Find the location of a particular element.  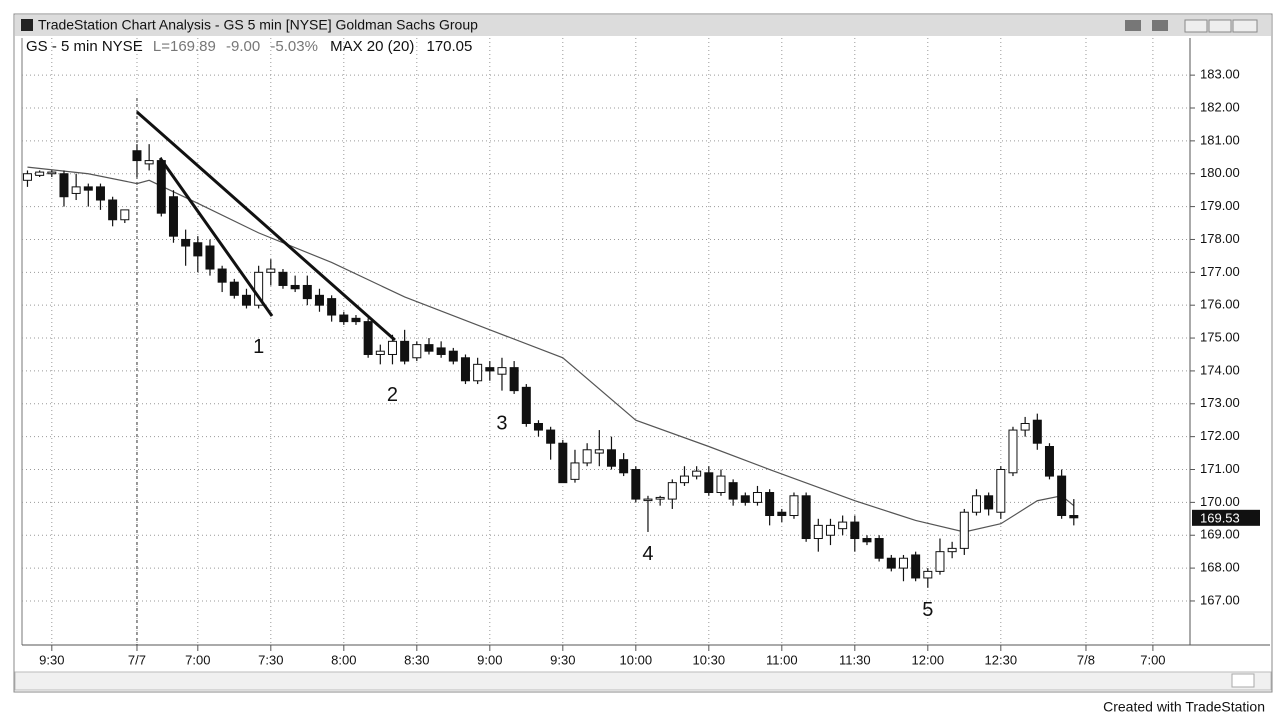

y-tick-label: 174.00 is located at coordinates (1220, 369).